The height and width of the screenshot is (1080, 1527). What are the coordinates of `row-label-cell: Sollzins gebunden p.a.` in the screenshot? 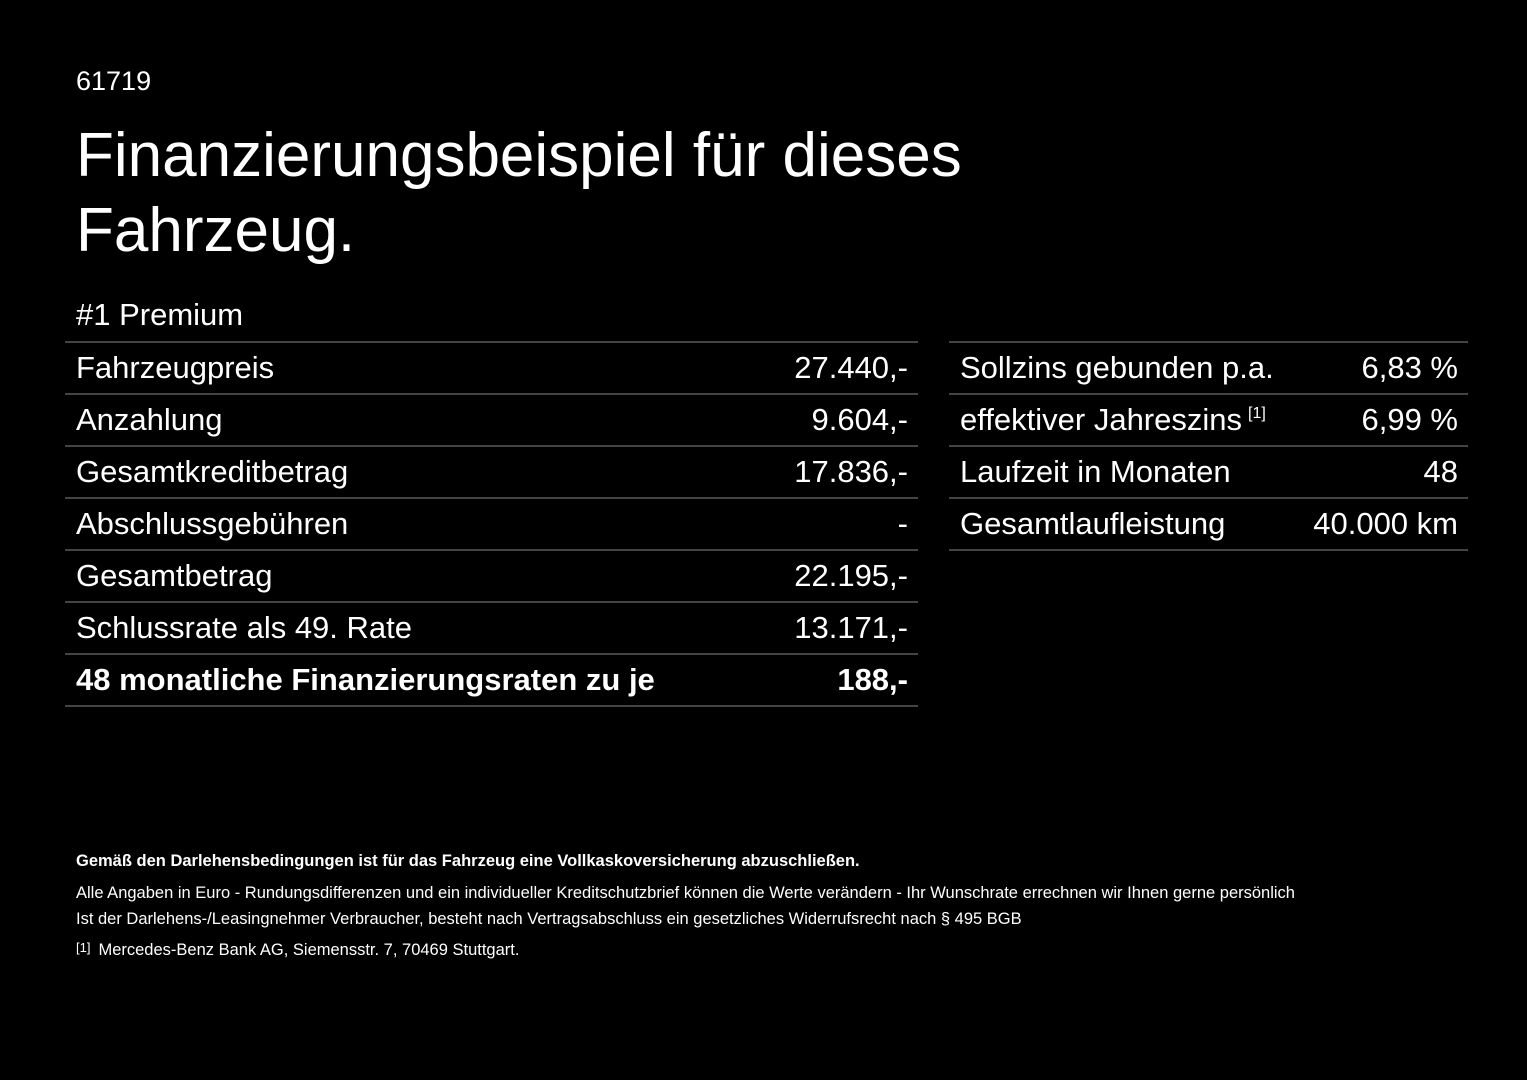 It's located at (1117, 368).